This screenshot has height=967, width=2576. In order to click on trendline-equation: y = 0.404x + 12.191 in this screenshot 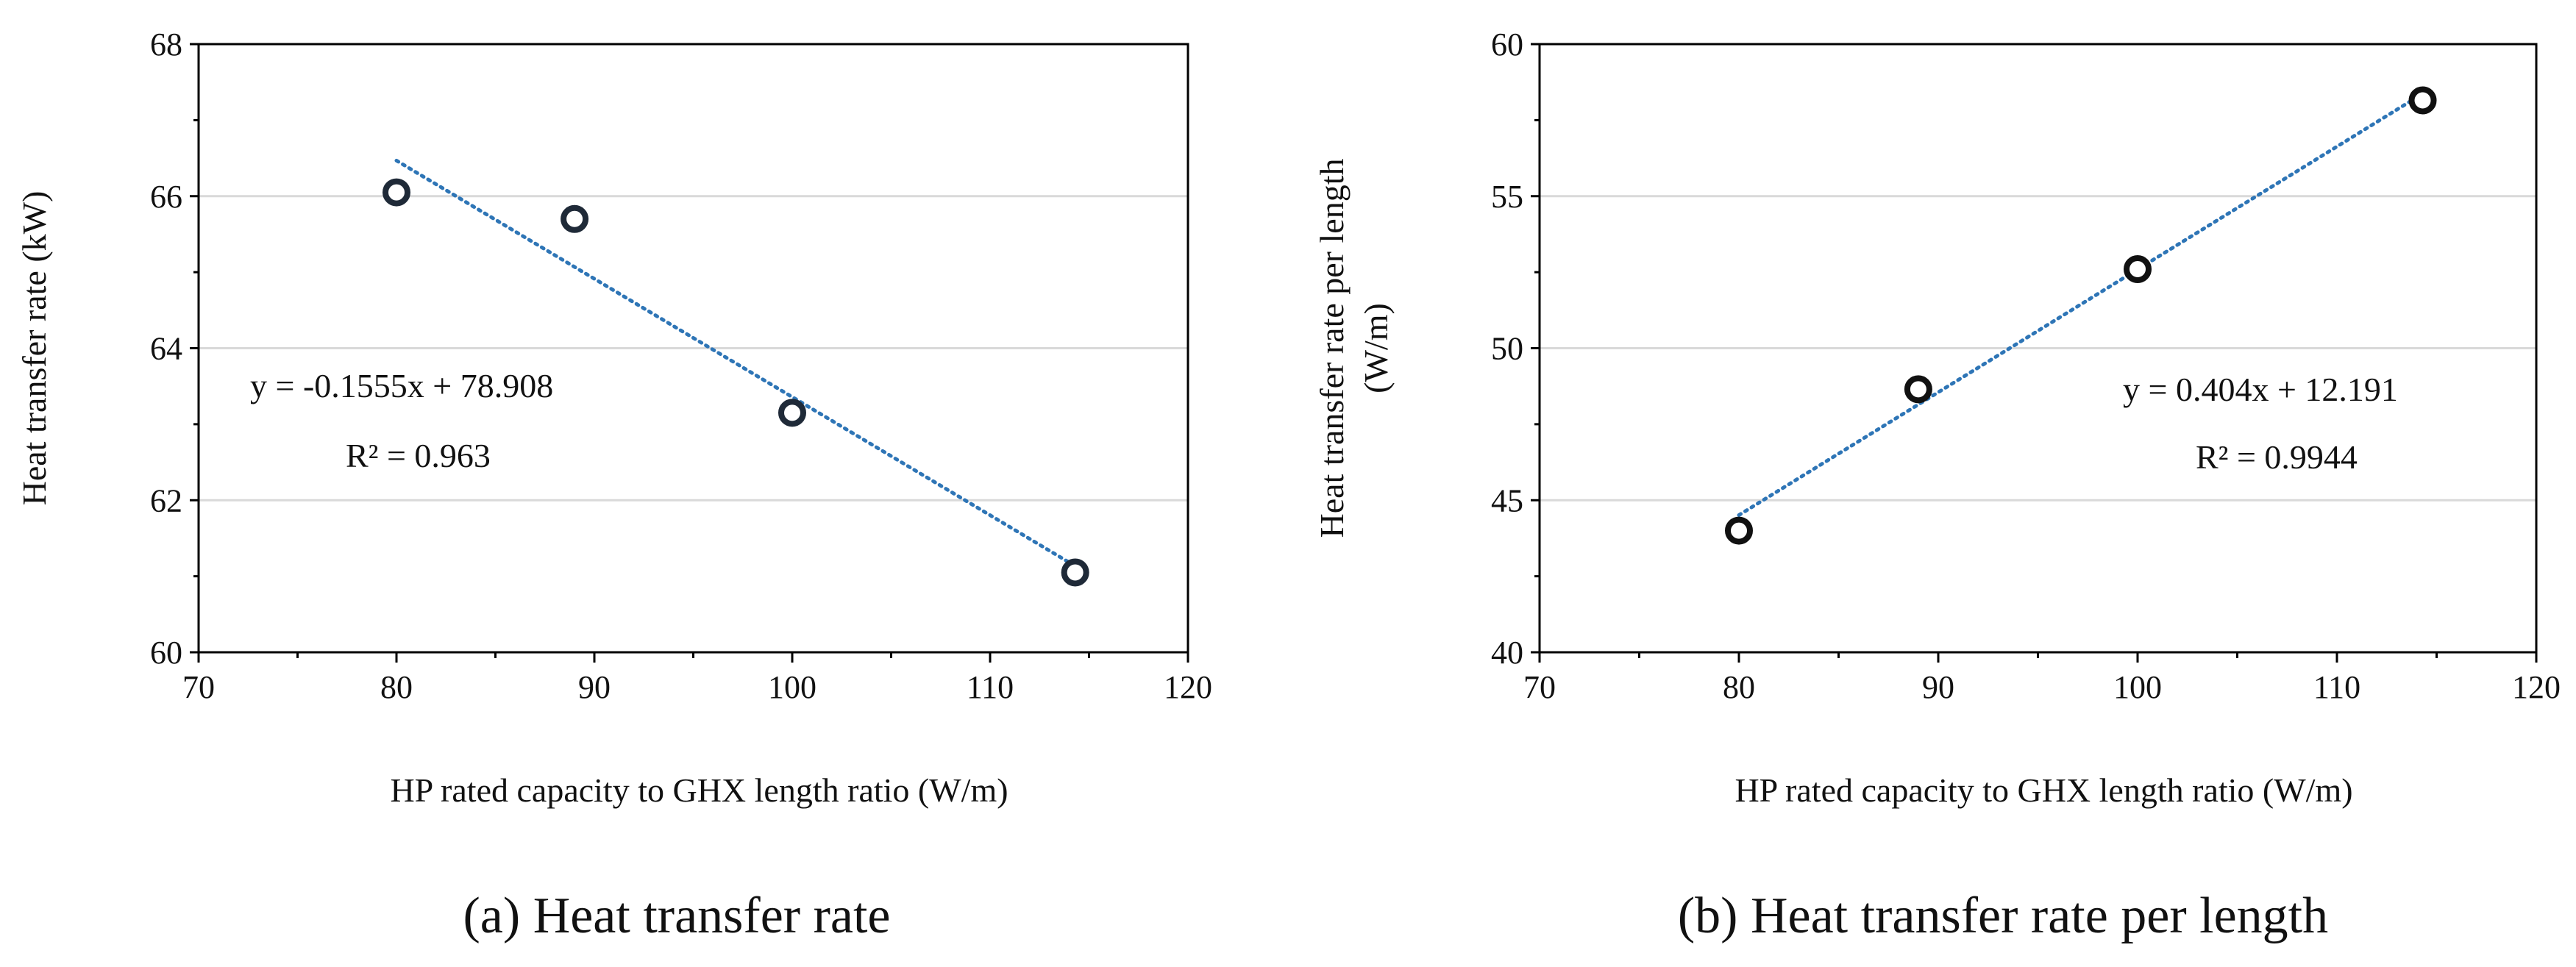, I will do `click(2260, 390)`.